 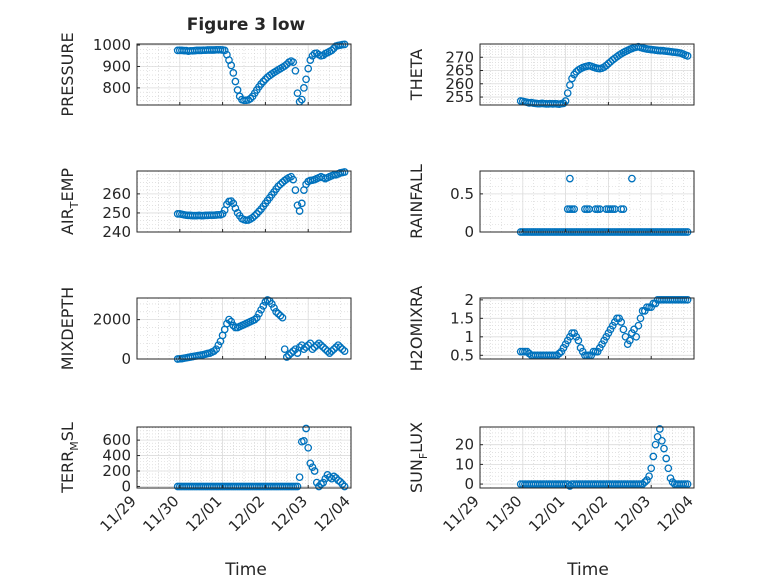 What do you see at coordinates (112, 45) in the screenshot?
I see `y-tick-label: 1000` at bounding box center [112, 45].